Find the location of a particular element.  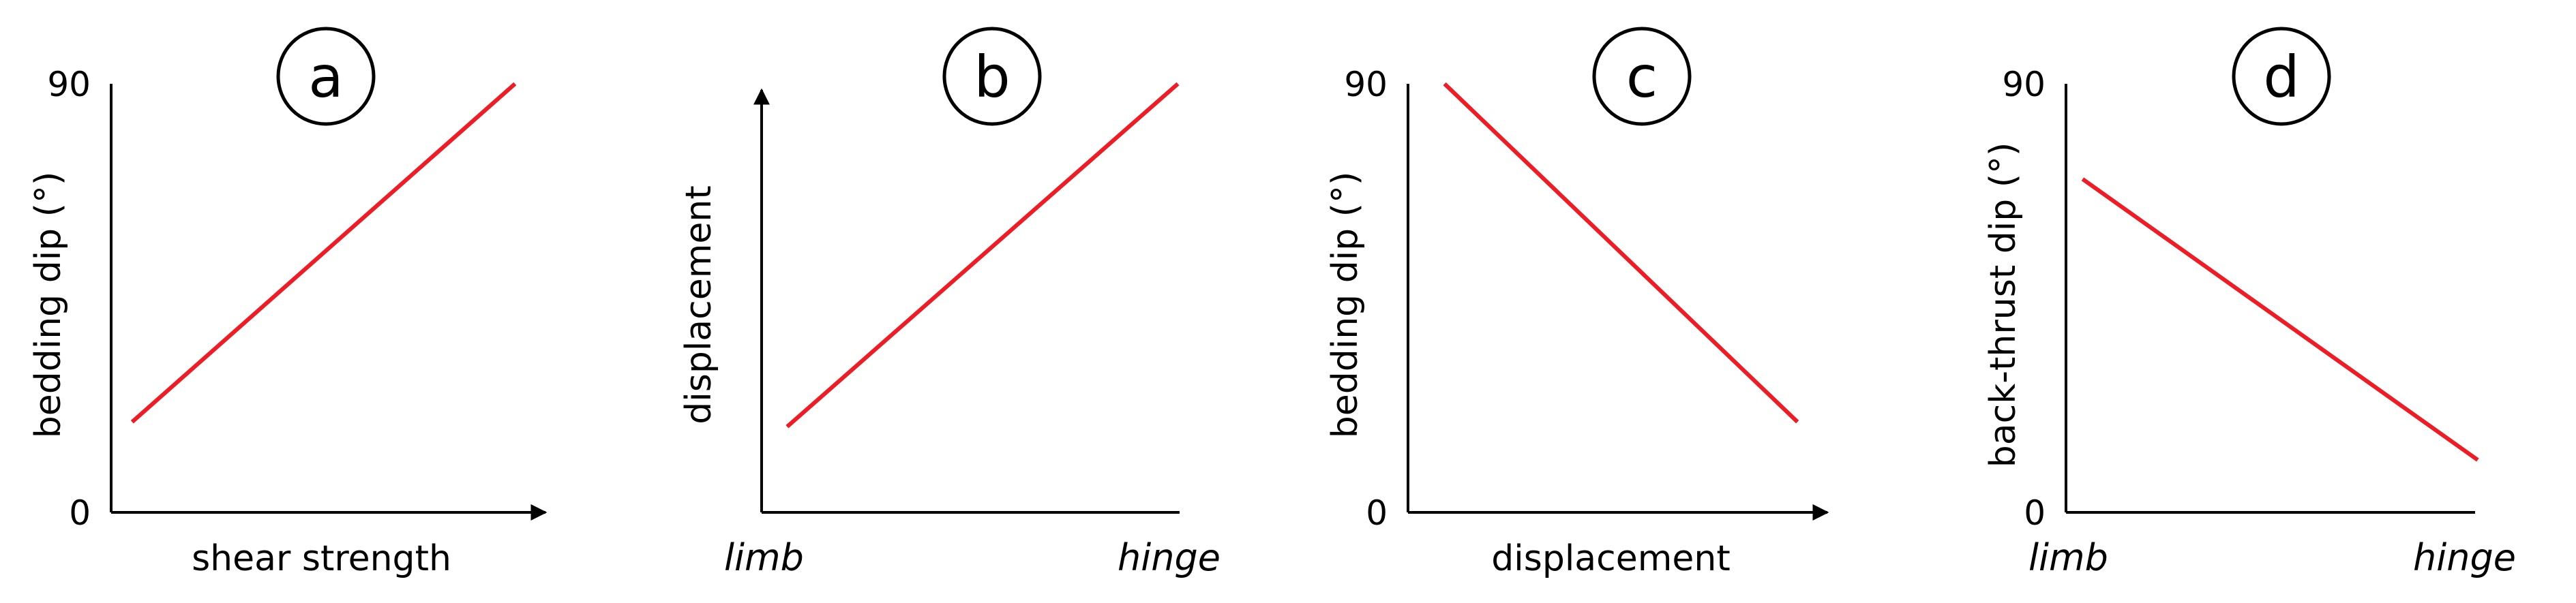

x-axis-label: shear strength is located at coordinates (321, 559).